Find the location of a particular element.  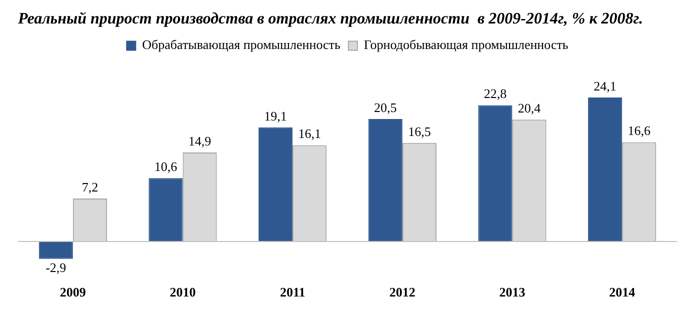

legend-label: Горнодобывающая промышленность is located at coordinates (466, 44).